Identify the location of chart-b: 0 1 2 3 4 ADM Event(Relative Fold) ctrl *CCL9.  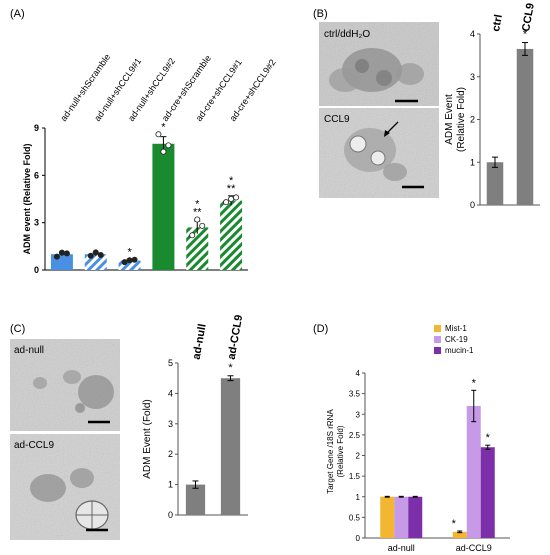
(492, 106).